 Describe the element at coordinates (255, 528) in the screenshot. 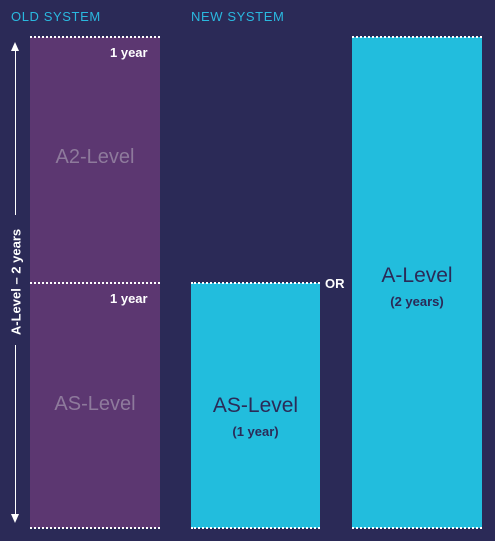

I see `new-as-bottom-dotted-line` at that location.